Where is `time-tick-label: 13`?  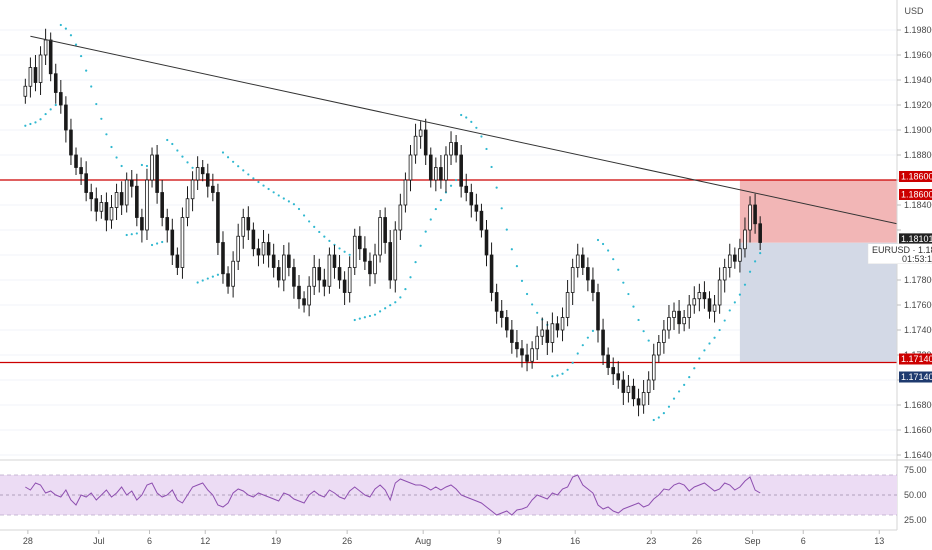
time-tick-label: 13 is located at coordinates (879, 541).